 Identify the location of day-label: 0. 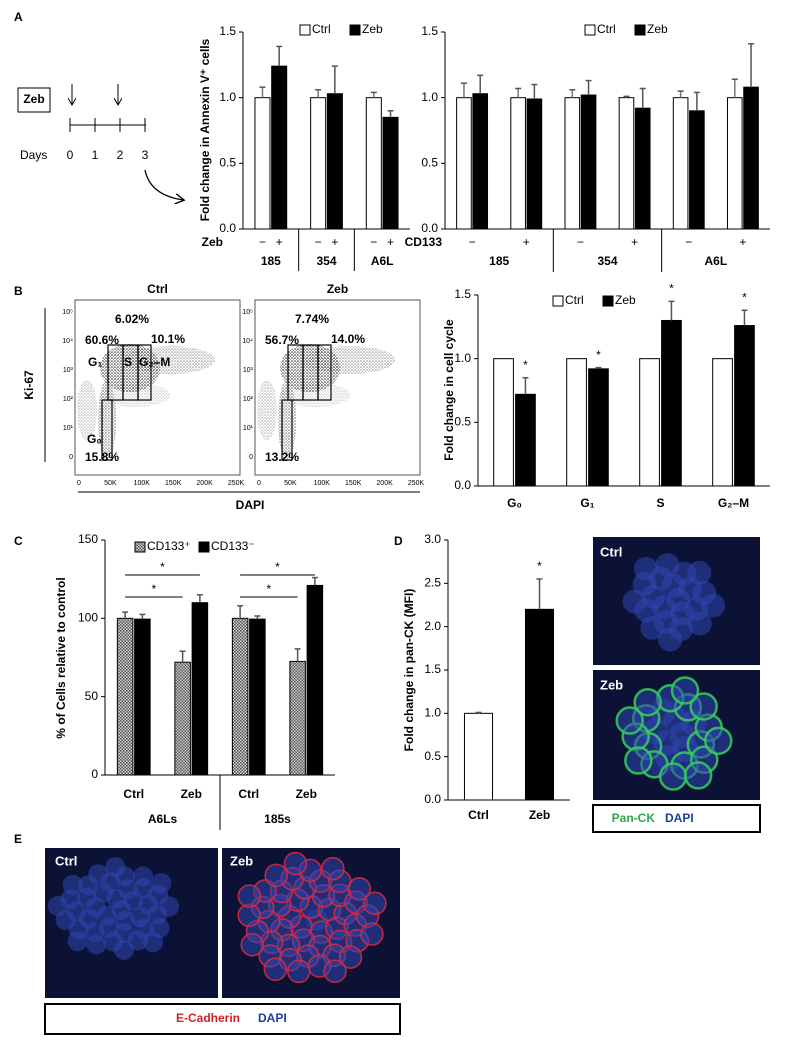
(70, 155).